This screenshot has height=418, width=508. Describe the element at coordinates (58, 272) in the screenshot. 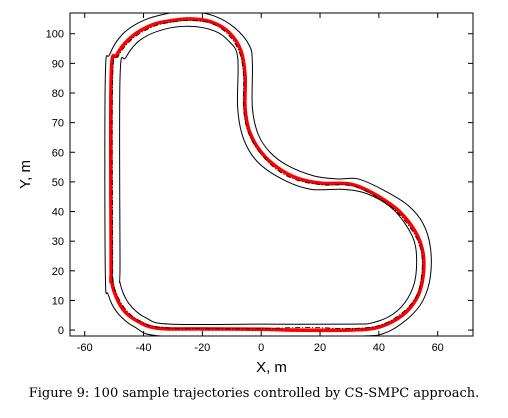

I see `y-tick-label: 20` at that location.